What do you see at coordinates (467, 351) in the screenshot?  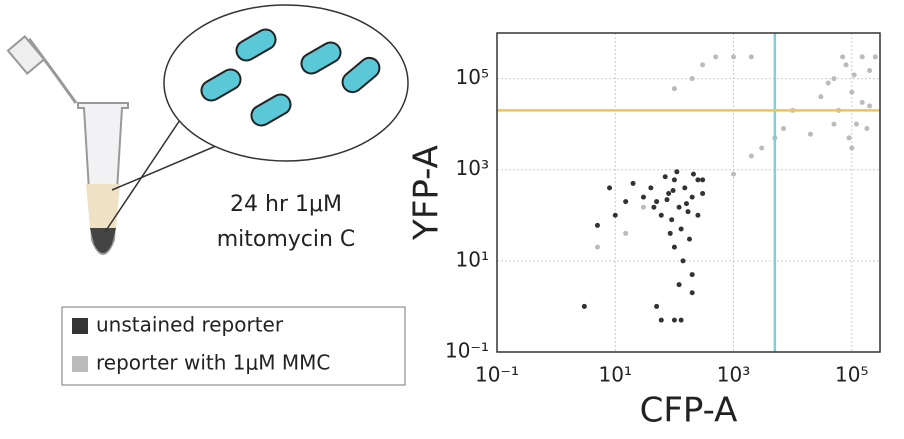 I see `y-tick-label: 10⁻¹` at bounding box center [467, 351].